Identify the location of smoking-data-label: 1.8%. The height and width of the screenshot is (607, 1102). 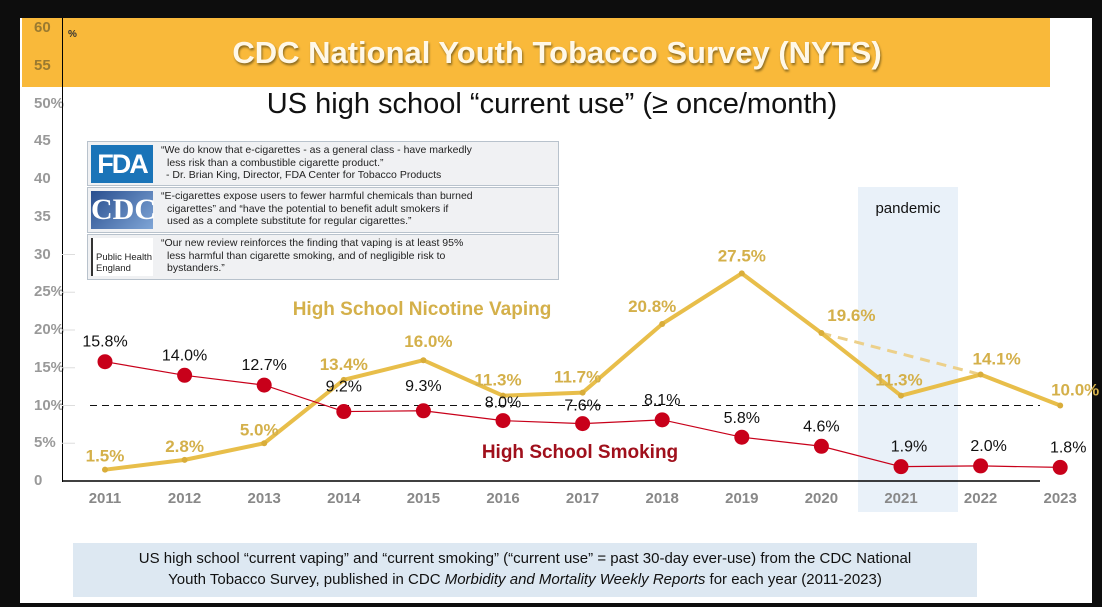
(1068, 447).